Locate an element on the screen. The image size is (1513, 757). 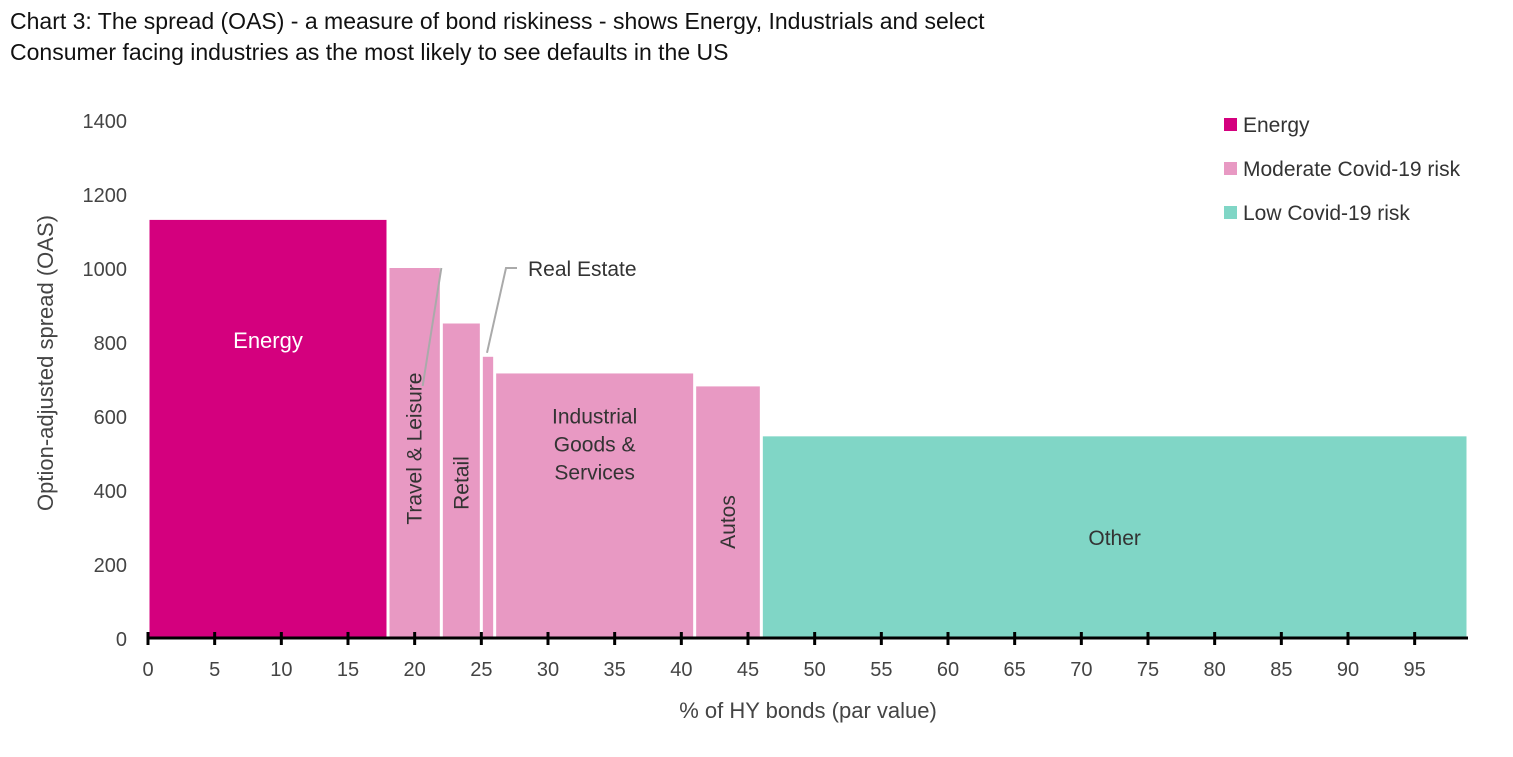
legend-label-moderate-covid-19-risk: Moderate Covid-19 risk is located at coordinates (1352, 169).